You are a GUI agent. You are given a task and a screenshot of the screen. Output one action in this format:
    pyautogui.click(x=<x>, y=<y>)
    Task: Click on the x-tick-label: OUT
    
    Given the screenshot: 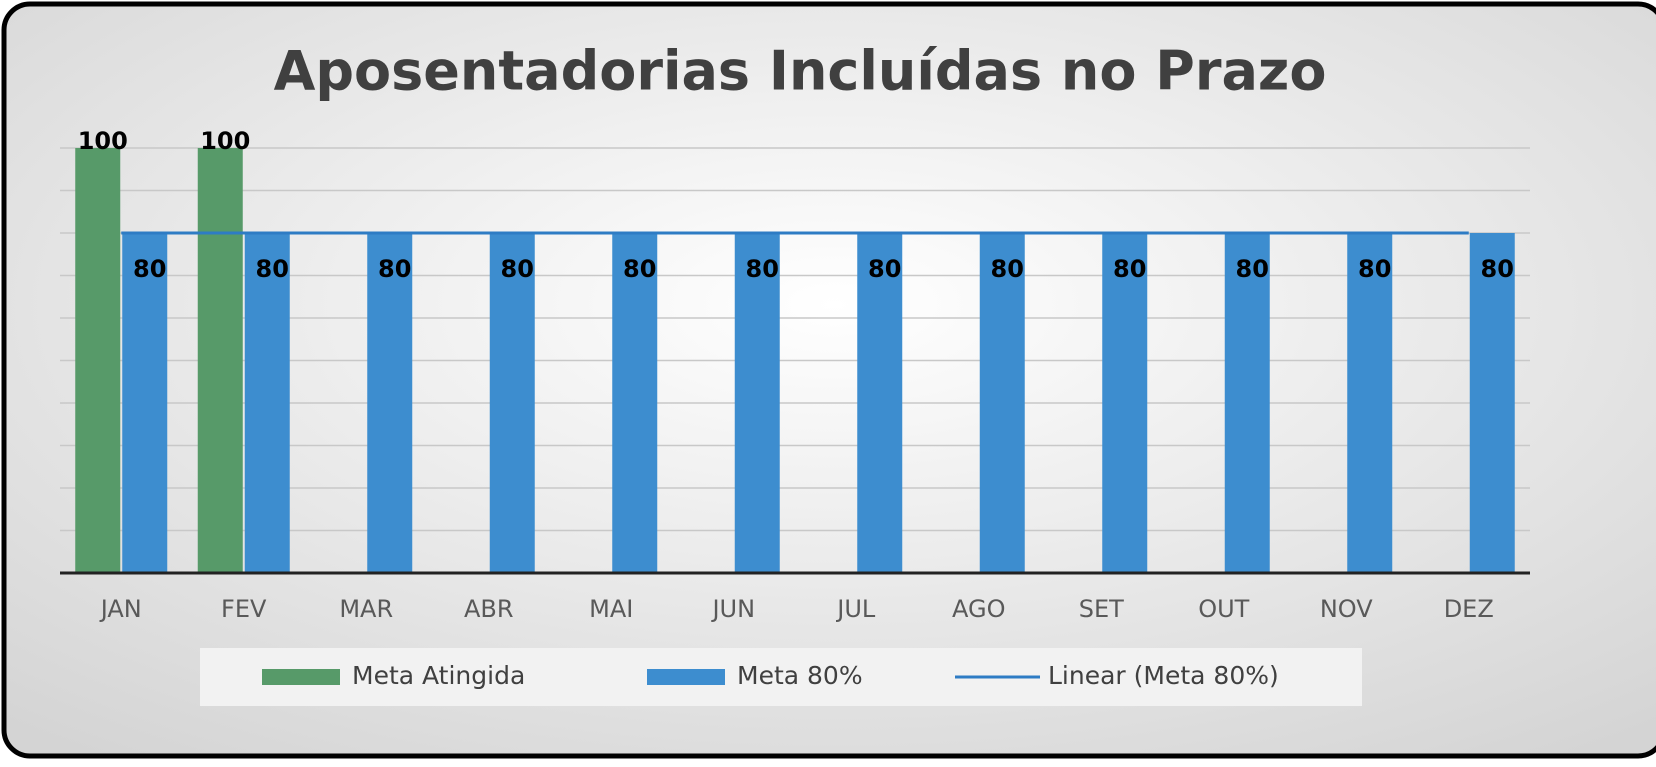 What is the action you would take?
    pyautogui.click(x=1223, y=609)
    